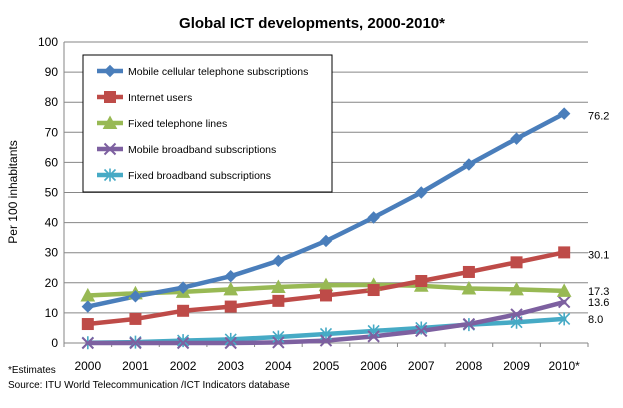  I want to click on legend-label: Fixed telephone lines, so click(177, 124).